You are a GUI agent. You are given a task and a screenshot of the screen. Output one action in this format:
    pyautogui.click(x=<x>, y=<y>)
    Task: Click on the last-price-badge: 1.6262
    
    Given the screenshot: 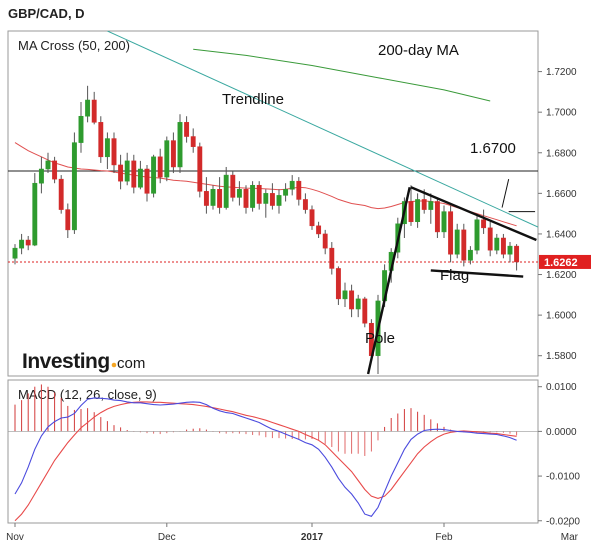 What is the action you would take?
    pyautogui.click(x=565, y=261)
    